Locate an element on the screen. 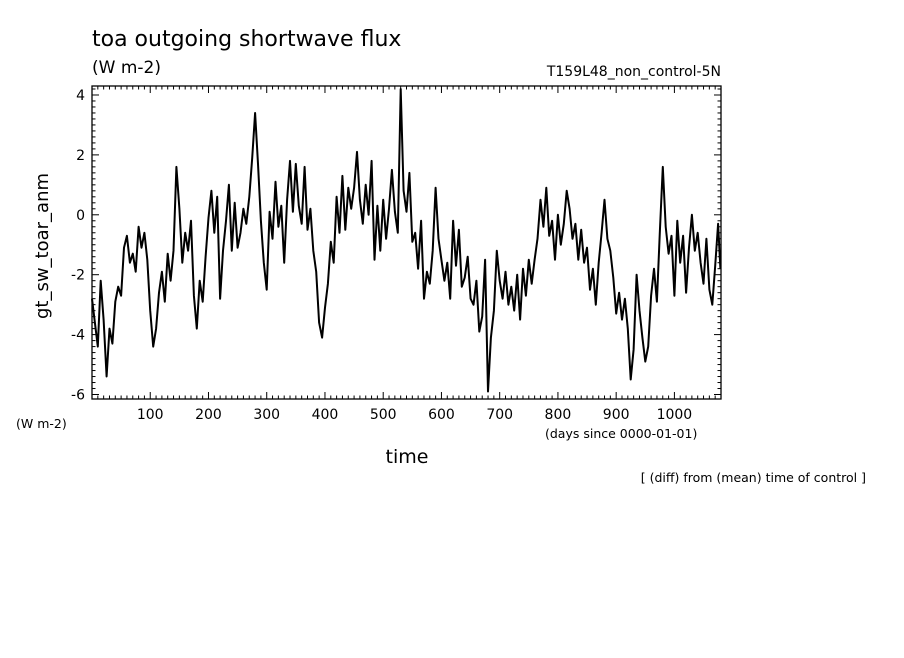 This screenshot has height=658, width=904. x-tick-label: 500 is located at coordinates (383, 415).